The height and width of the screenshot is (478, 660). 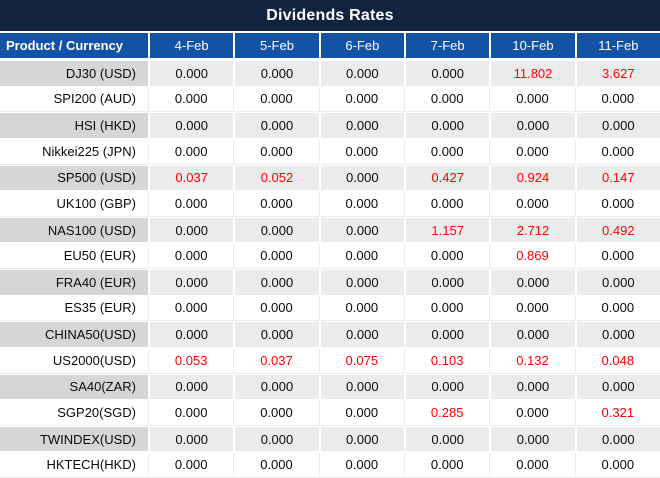 I want to click on product-cell: Nikkei225 (JPN), so click(x=89, y=151).